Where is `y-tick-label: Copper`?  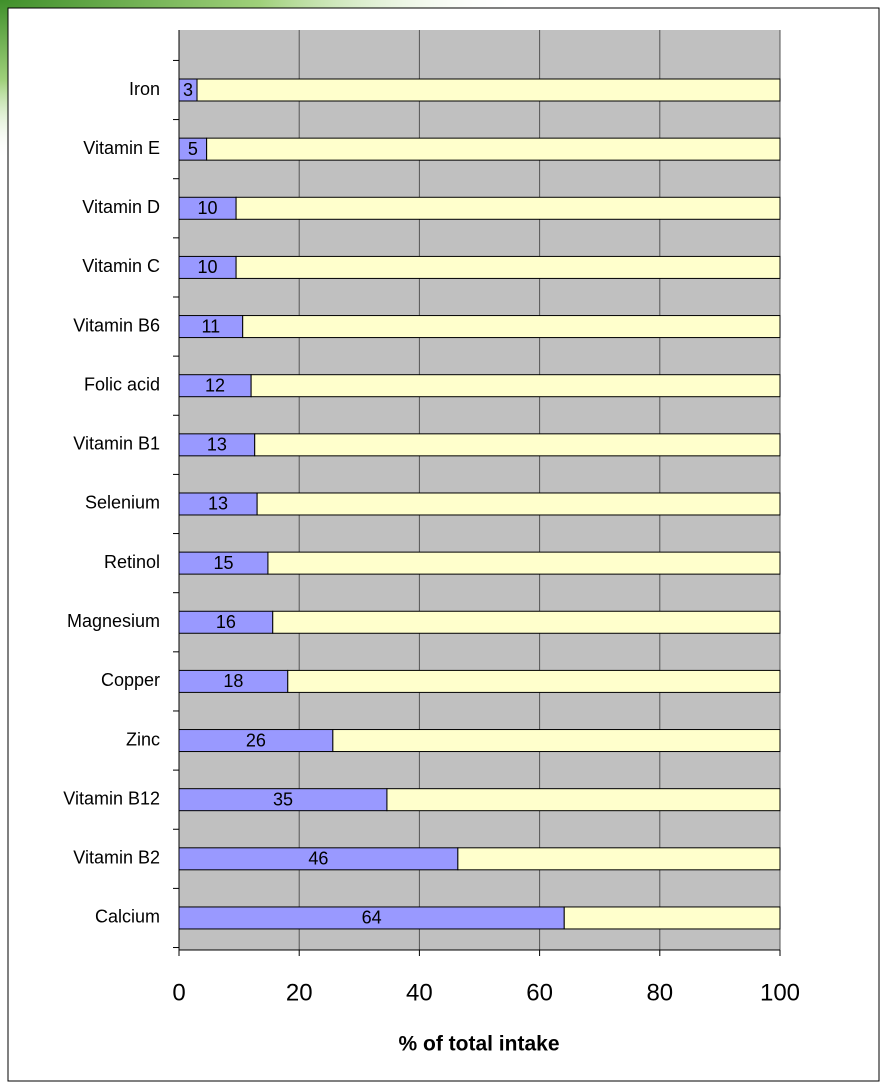
y-tick-label: Copper is located at coordinates (130, 680).